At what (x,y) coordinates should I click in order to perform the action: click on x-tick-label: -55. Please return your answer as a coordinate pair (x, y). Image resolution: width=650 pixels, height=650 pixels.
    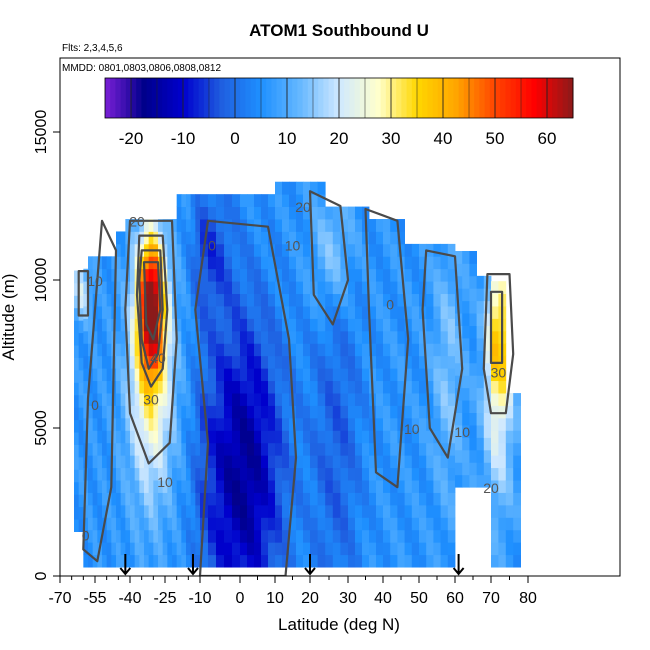
    Looking at the image, I should click on (94, 598).